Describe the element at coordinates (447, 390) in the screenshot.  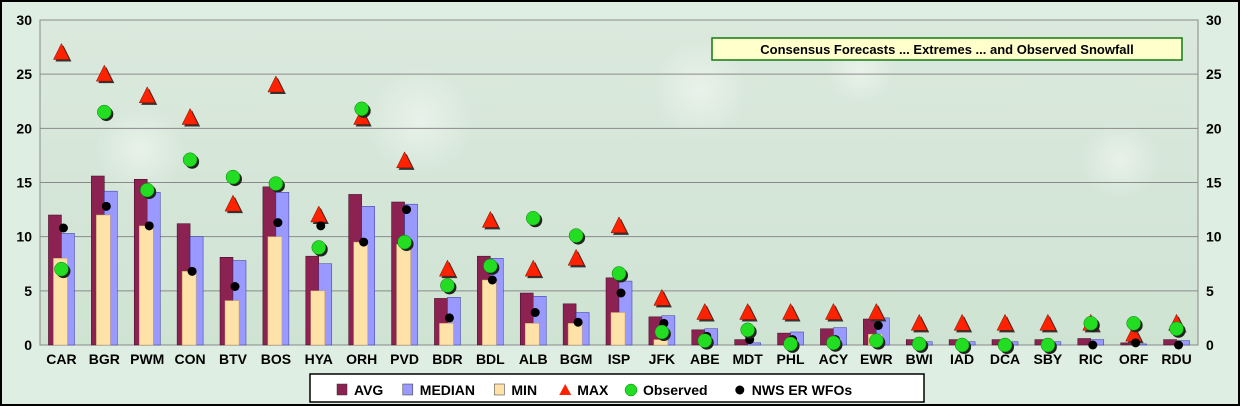
I see `legend-label: MEDIAN` at that location.